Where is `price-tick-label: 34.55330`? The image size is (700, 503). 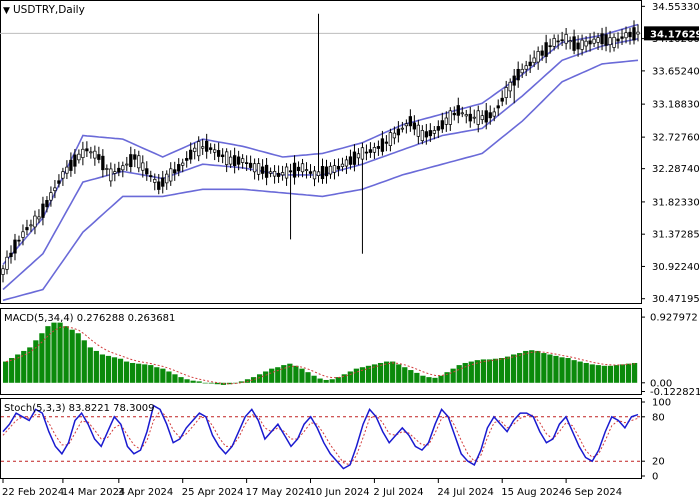
price-tick-label: 34.55330 is located at coordinates (676, 7).